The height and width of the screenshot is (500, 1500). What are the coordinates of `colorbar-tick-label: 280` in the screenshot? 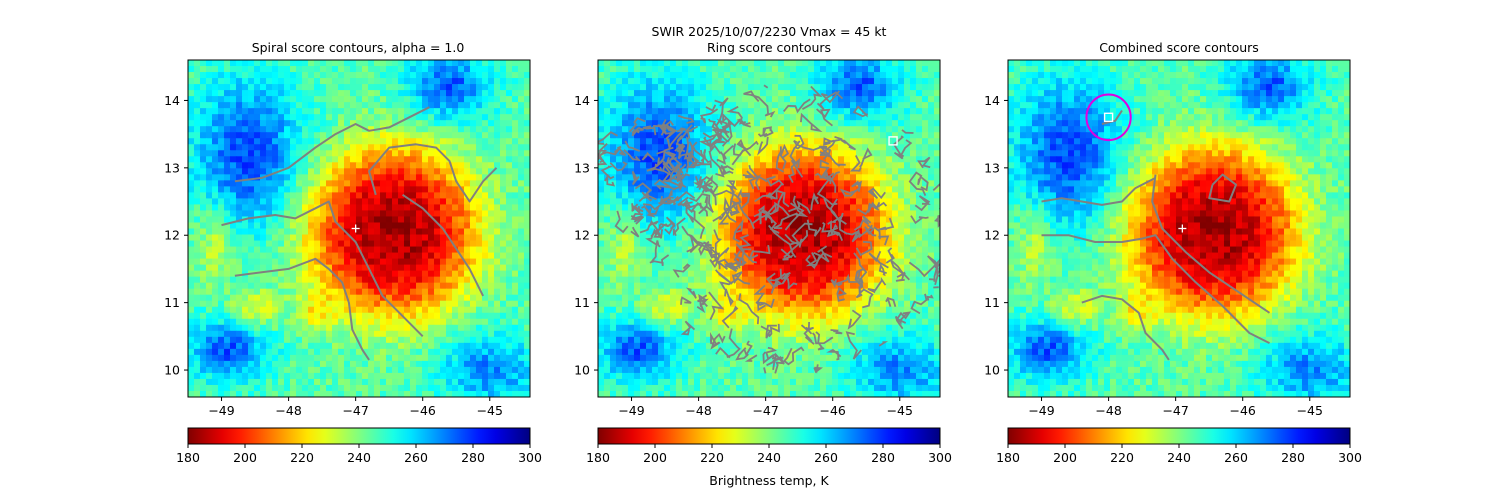 It's located at (473, 457).